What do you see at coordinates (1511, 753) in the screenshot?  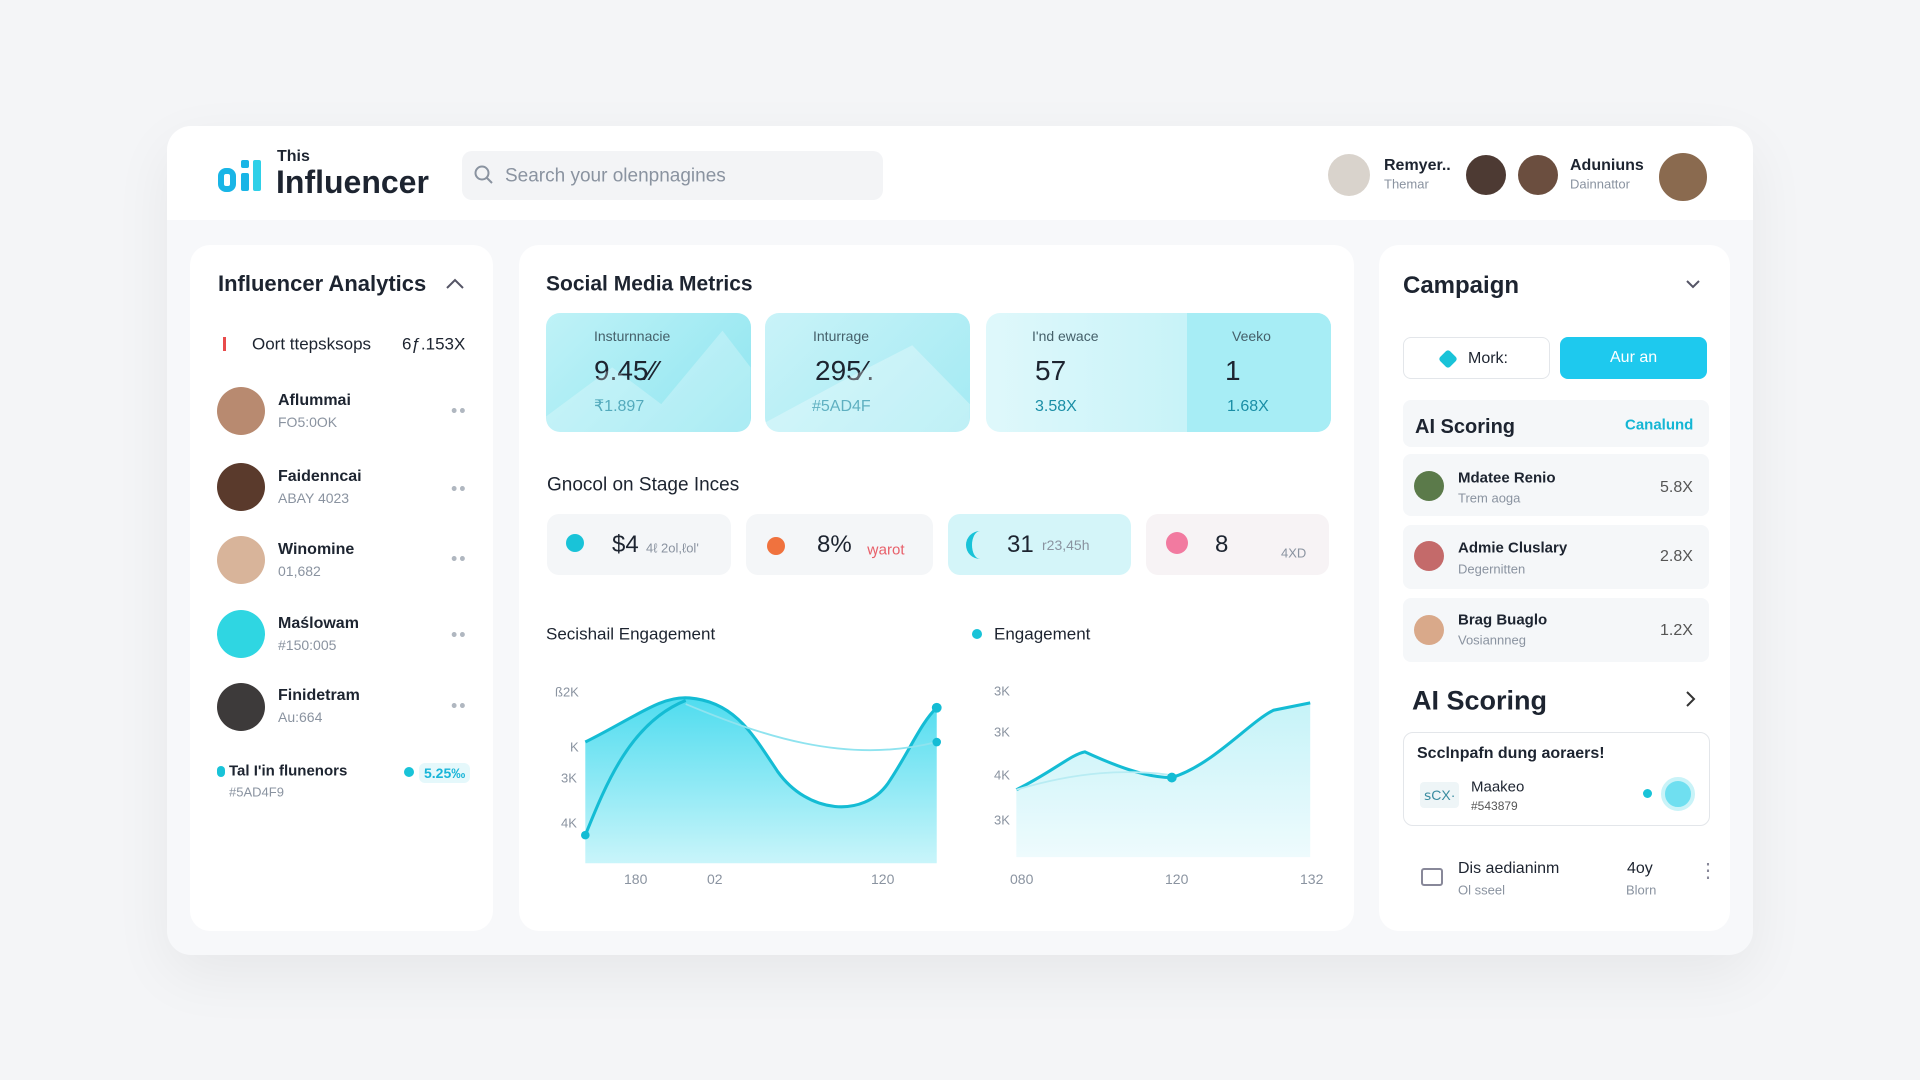 I see `card-title: Scclnpafn dung aoraers!` at bounding box center [1511, 753].